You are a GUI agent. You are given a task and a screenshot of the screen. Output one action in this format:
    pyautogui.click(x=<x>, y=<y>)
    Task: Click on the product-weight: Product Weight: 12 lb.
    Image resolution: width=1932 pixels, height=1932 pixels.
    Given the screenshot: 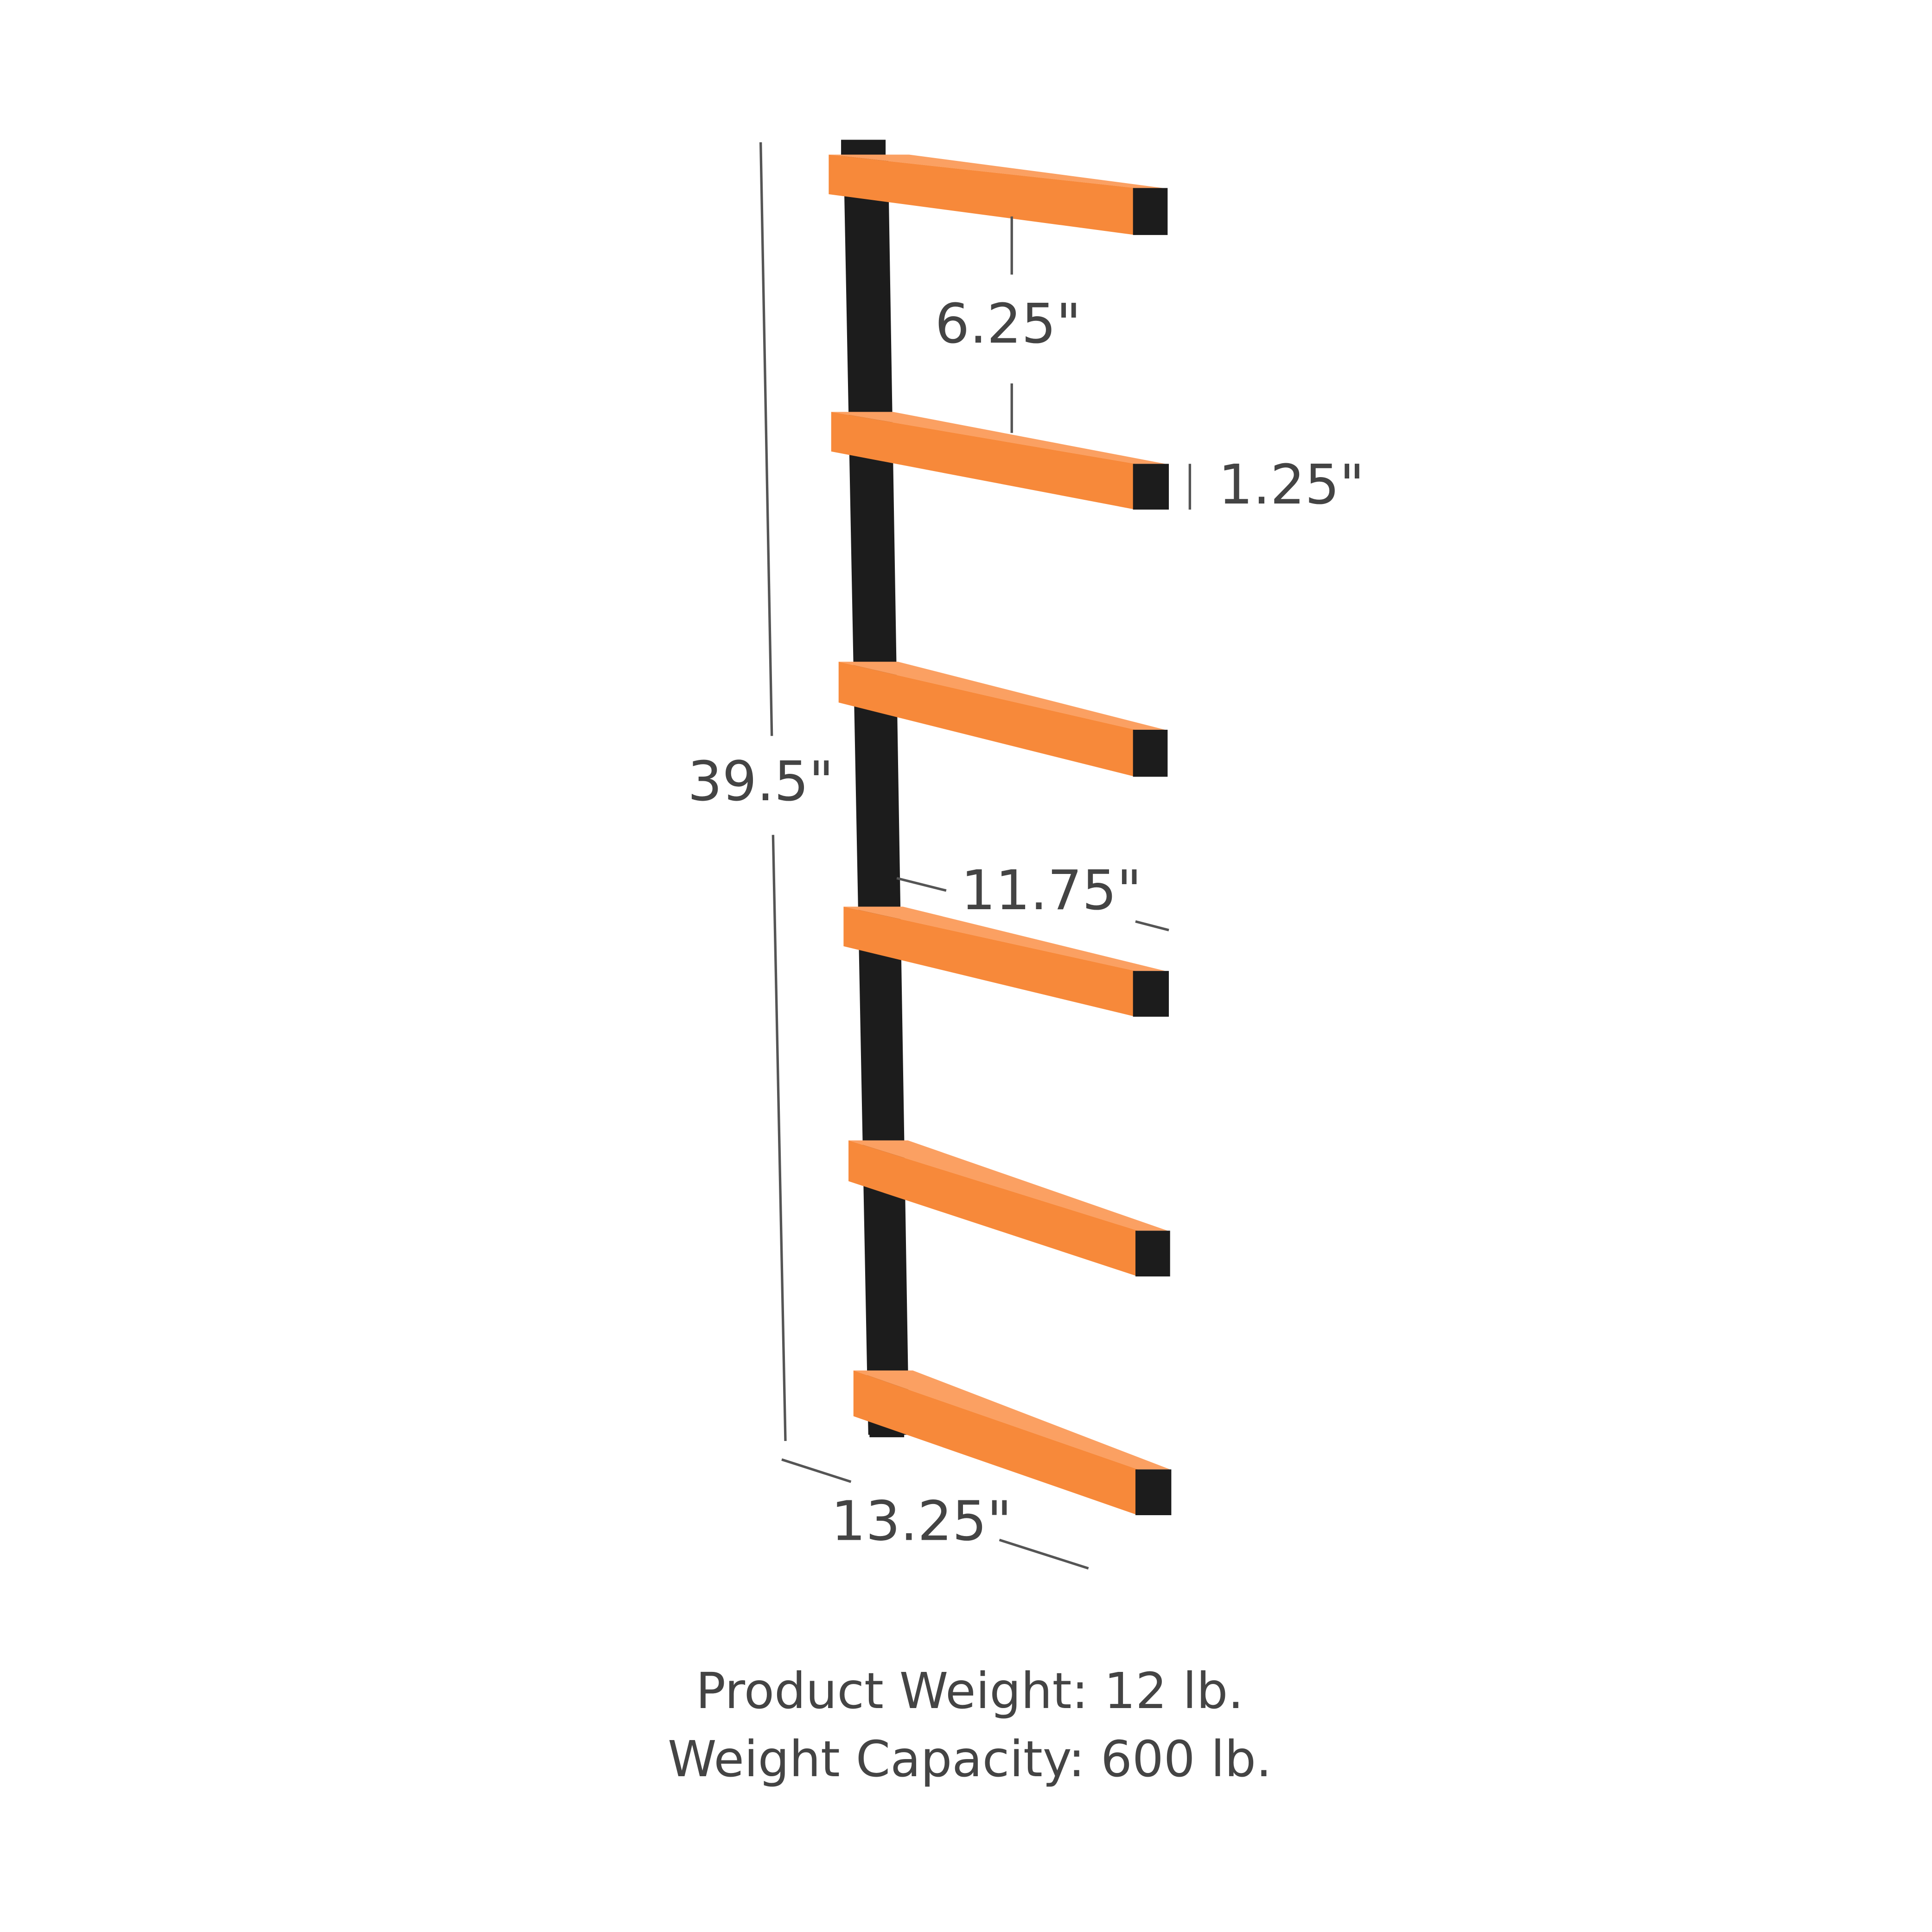 What is the action you would take?
    pyautogui.click(x=970, y=1692)
    